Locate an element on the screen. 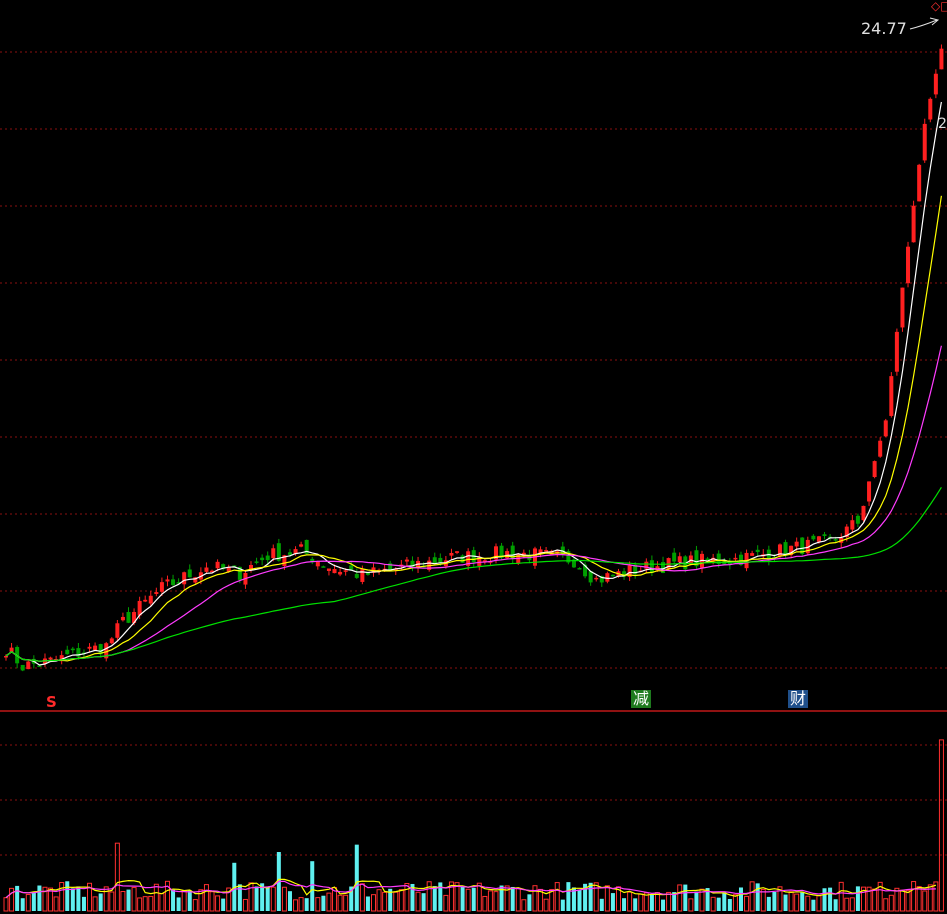 The image size is (947, 914). reduce-holding-marker: 减 is located at coordinates (641, 698).